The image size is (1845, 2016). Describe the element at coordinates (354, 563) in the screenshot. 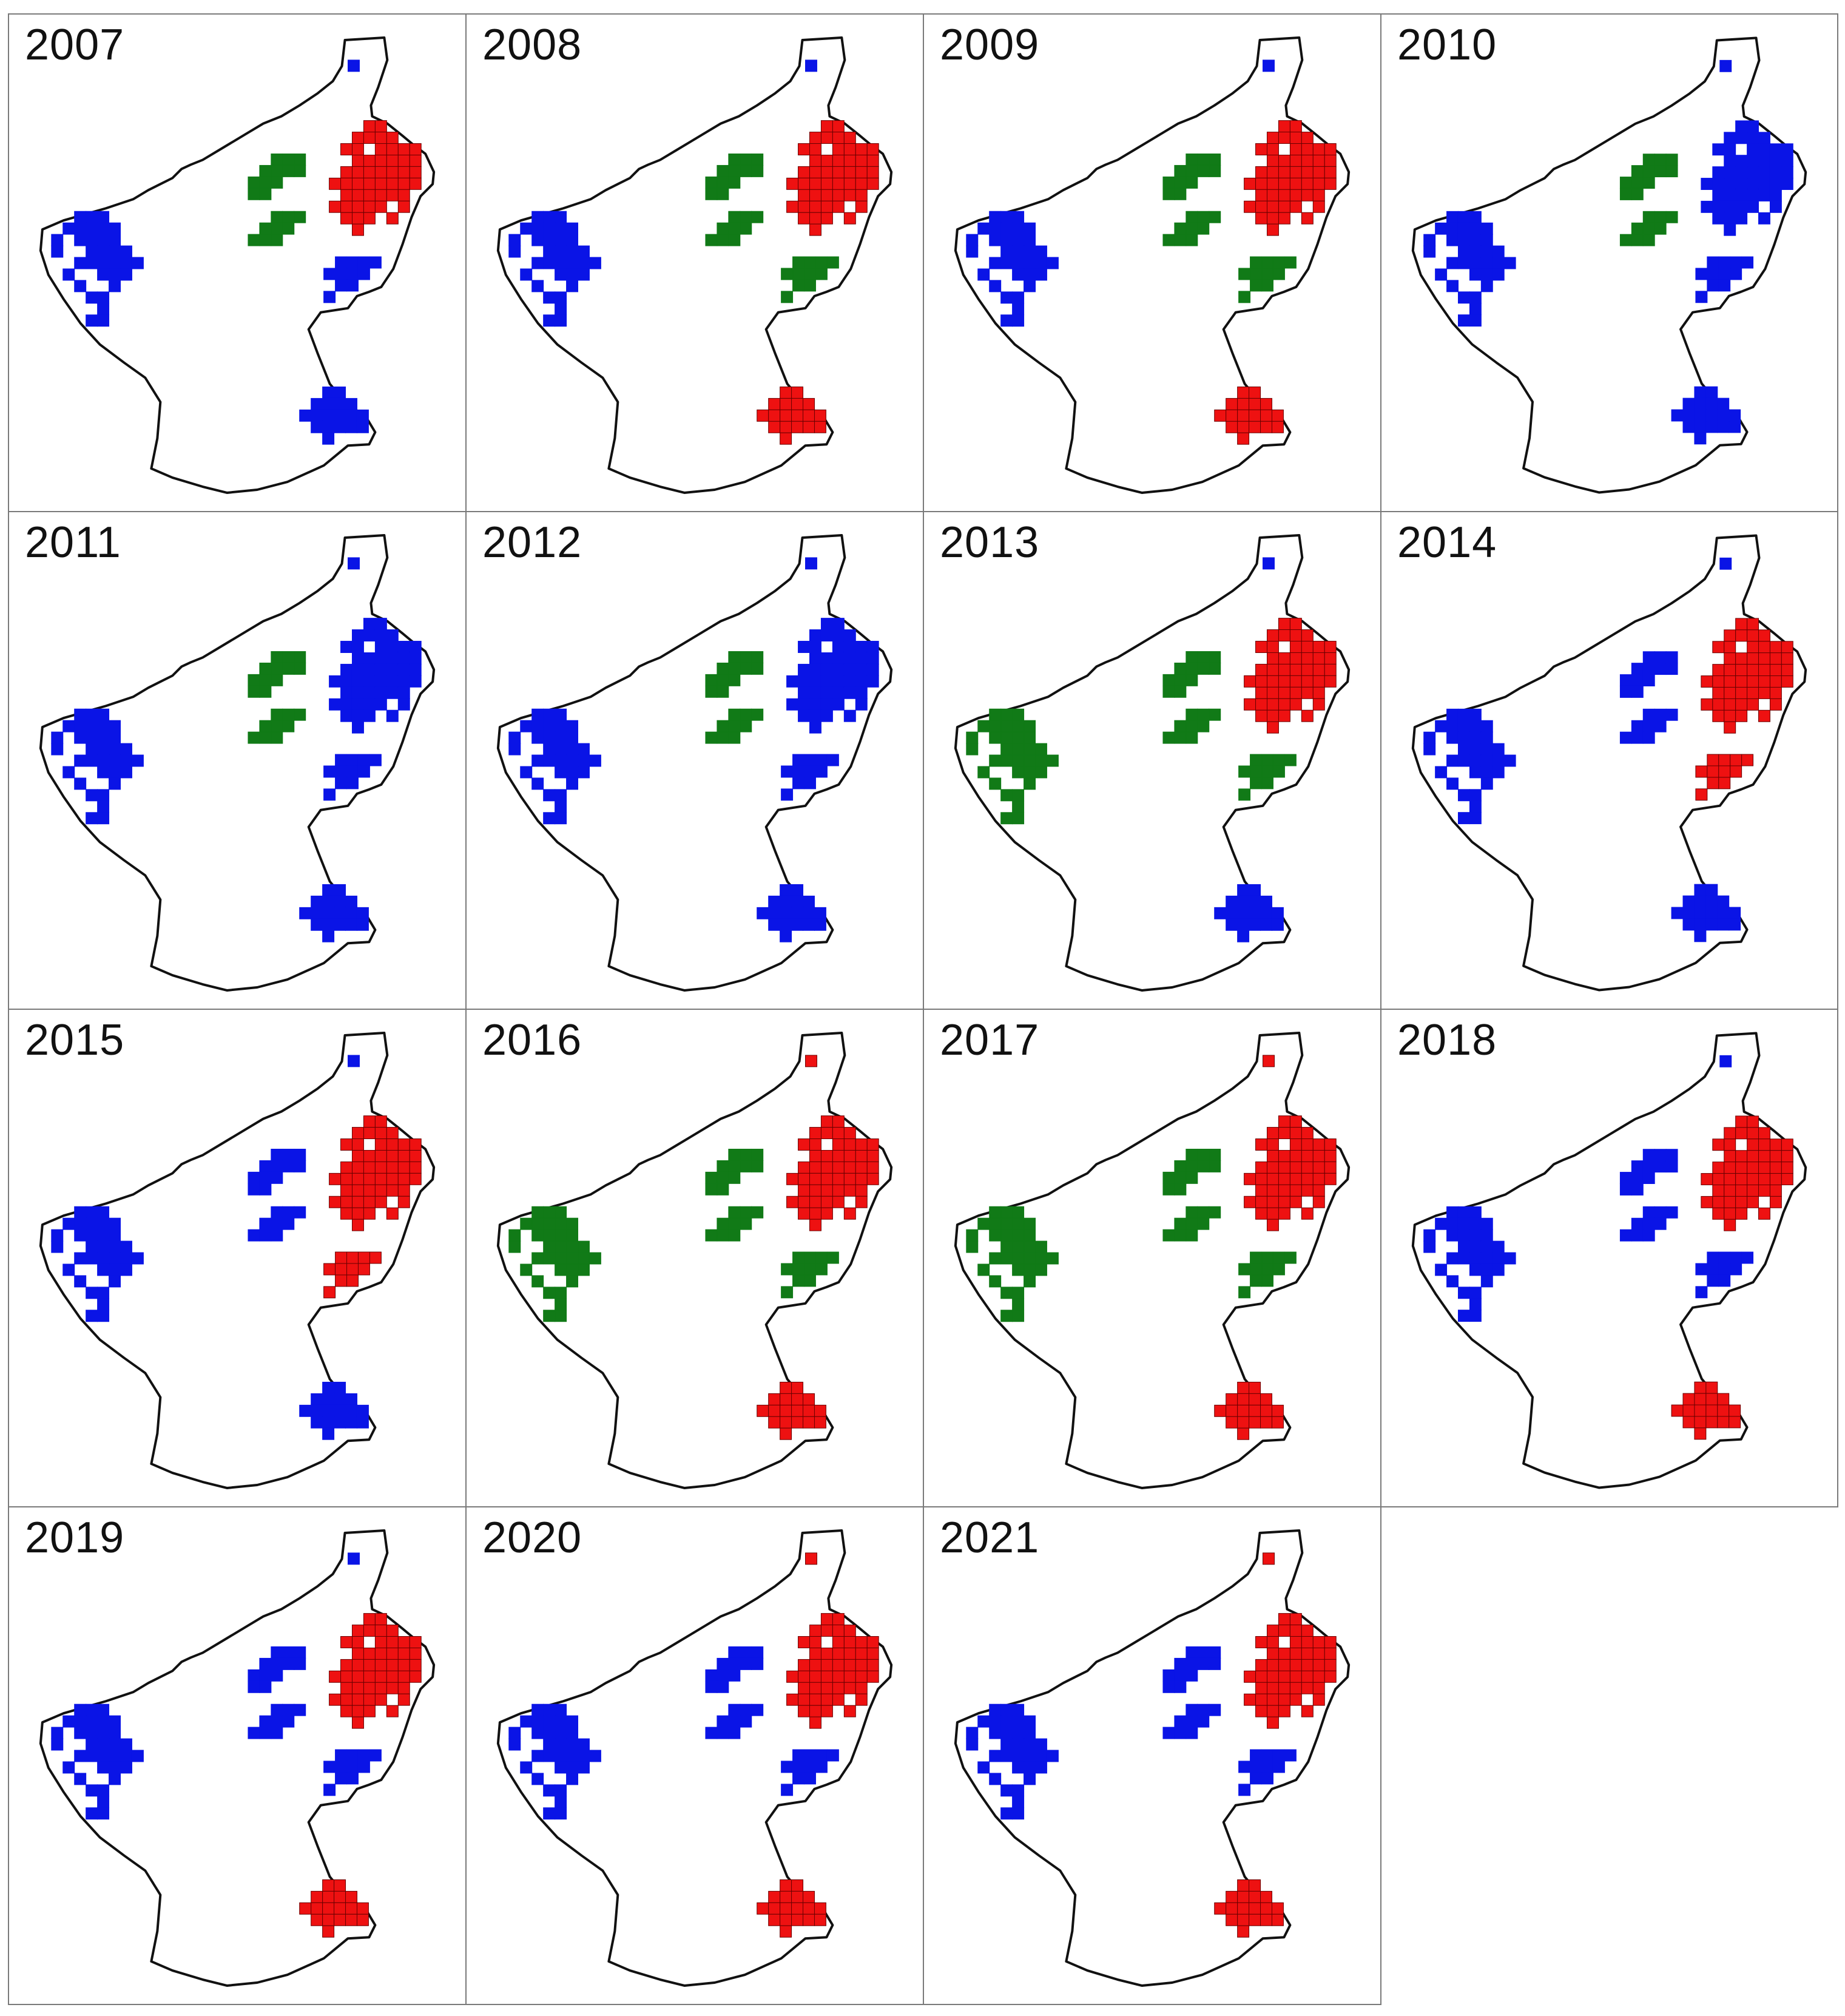

I see `grid-cell-far_north` at that location.